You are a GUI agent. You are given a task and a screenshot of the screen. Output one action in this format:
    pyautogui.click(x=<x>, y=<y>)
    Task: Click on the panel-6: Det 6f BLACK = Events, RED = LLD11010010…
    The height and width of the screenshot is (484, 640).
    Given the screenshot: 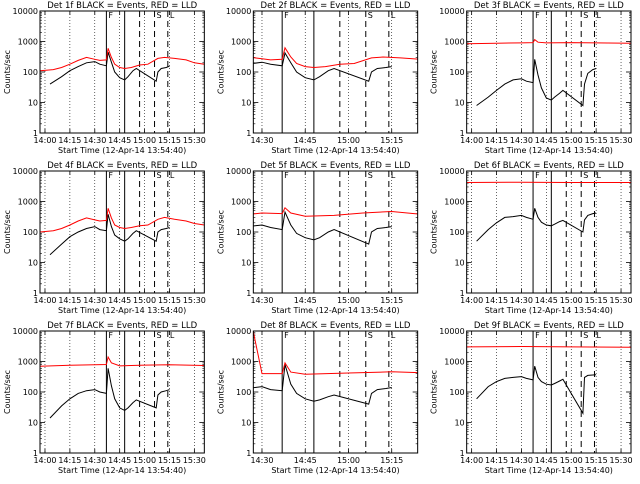 What is the action you would take?
    pyautogui.click(x=531, y=238)
    